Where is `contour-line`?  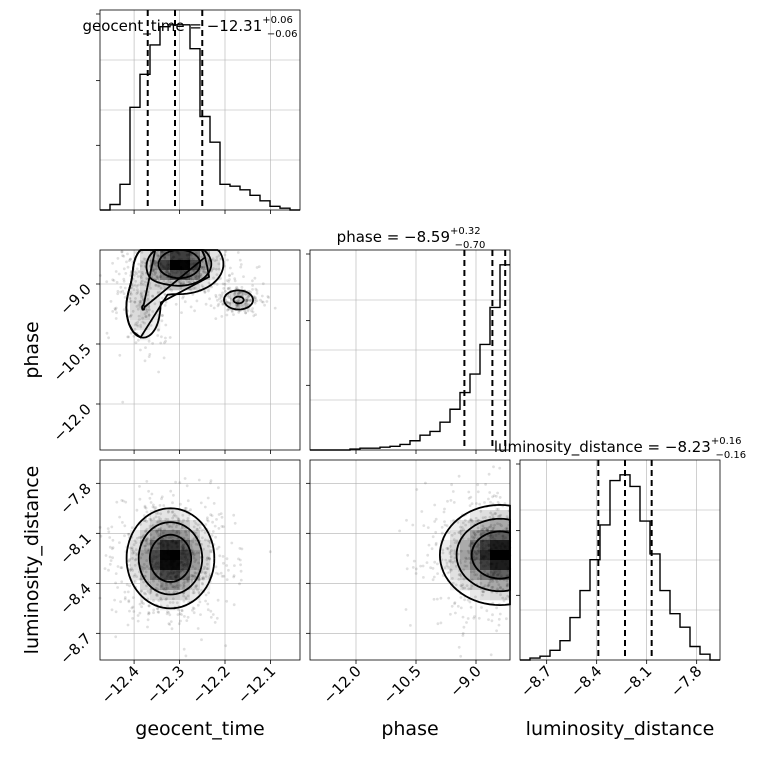
contour-line is located at coordinates (170, 558).